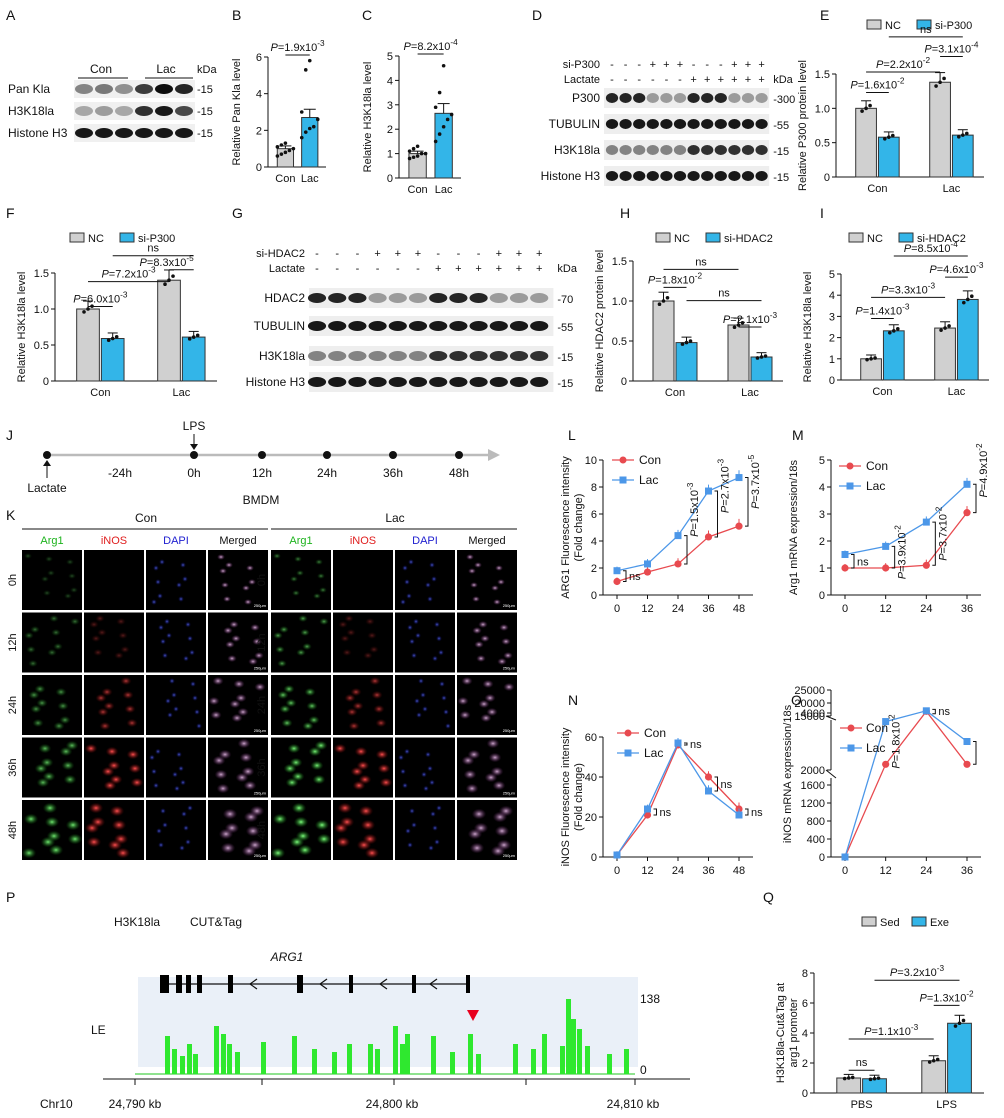  I want to click on scale-bar-label: 250μm, so click(509, 605).